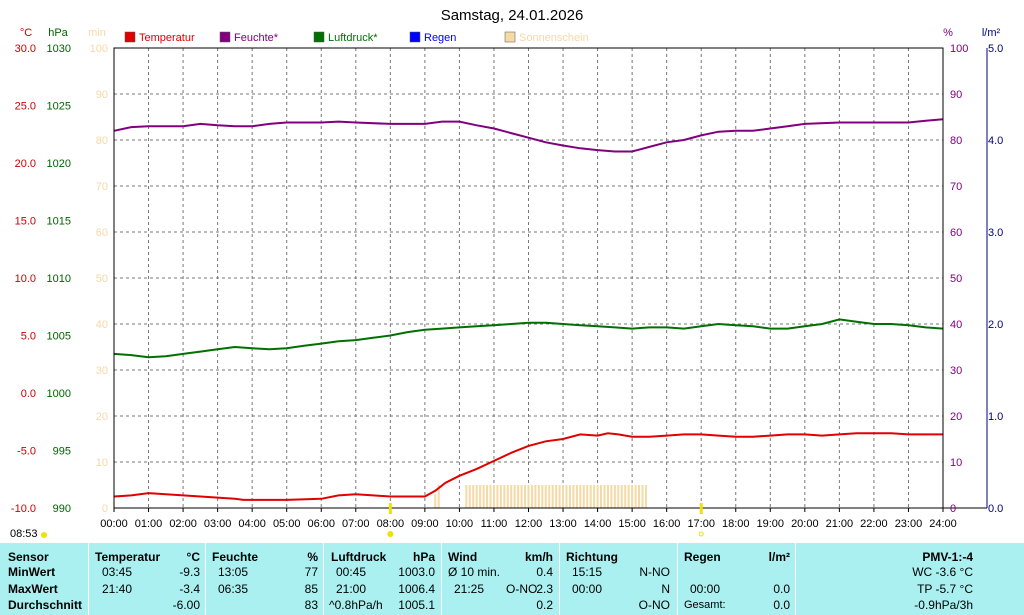 The width and height of the screenshot is (1024, 615). I want to click on temp-min: -9.3, so click(189, 572).